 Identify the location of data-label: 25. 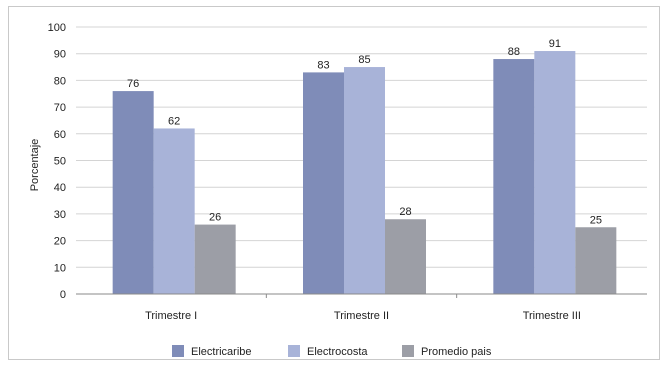
(596, 220).